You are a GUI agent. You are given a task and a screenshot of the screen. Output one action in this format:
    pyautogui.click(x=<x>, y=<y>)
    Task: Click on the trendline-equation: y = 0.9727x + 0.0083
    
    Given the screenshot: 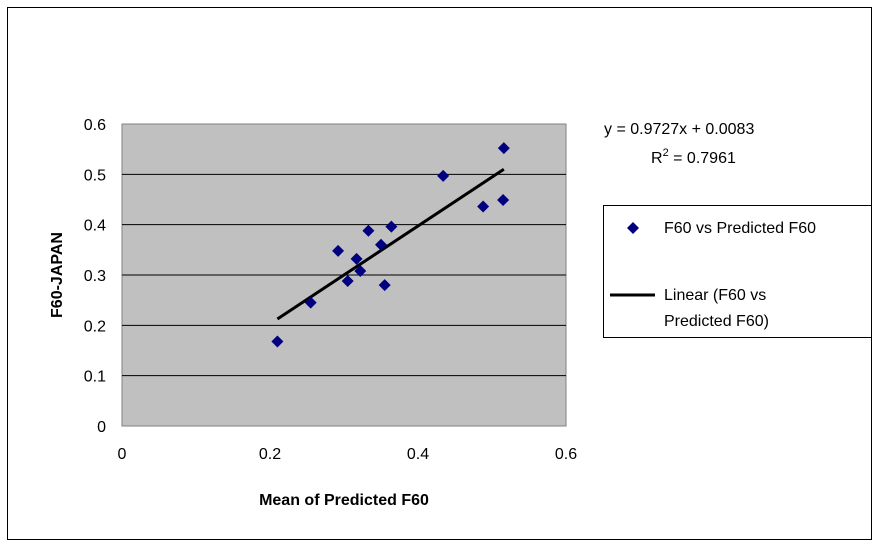 What is the action you would take?
    pyautogui.click(x=679, y=129)
    